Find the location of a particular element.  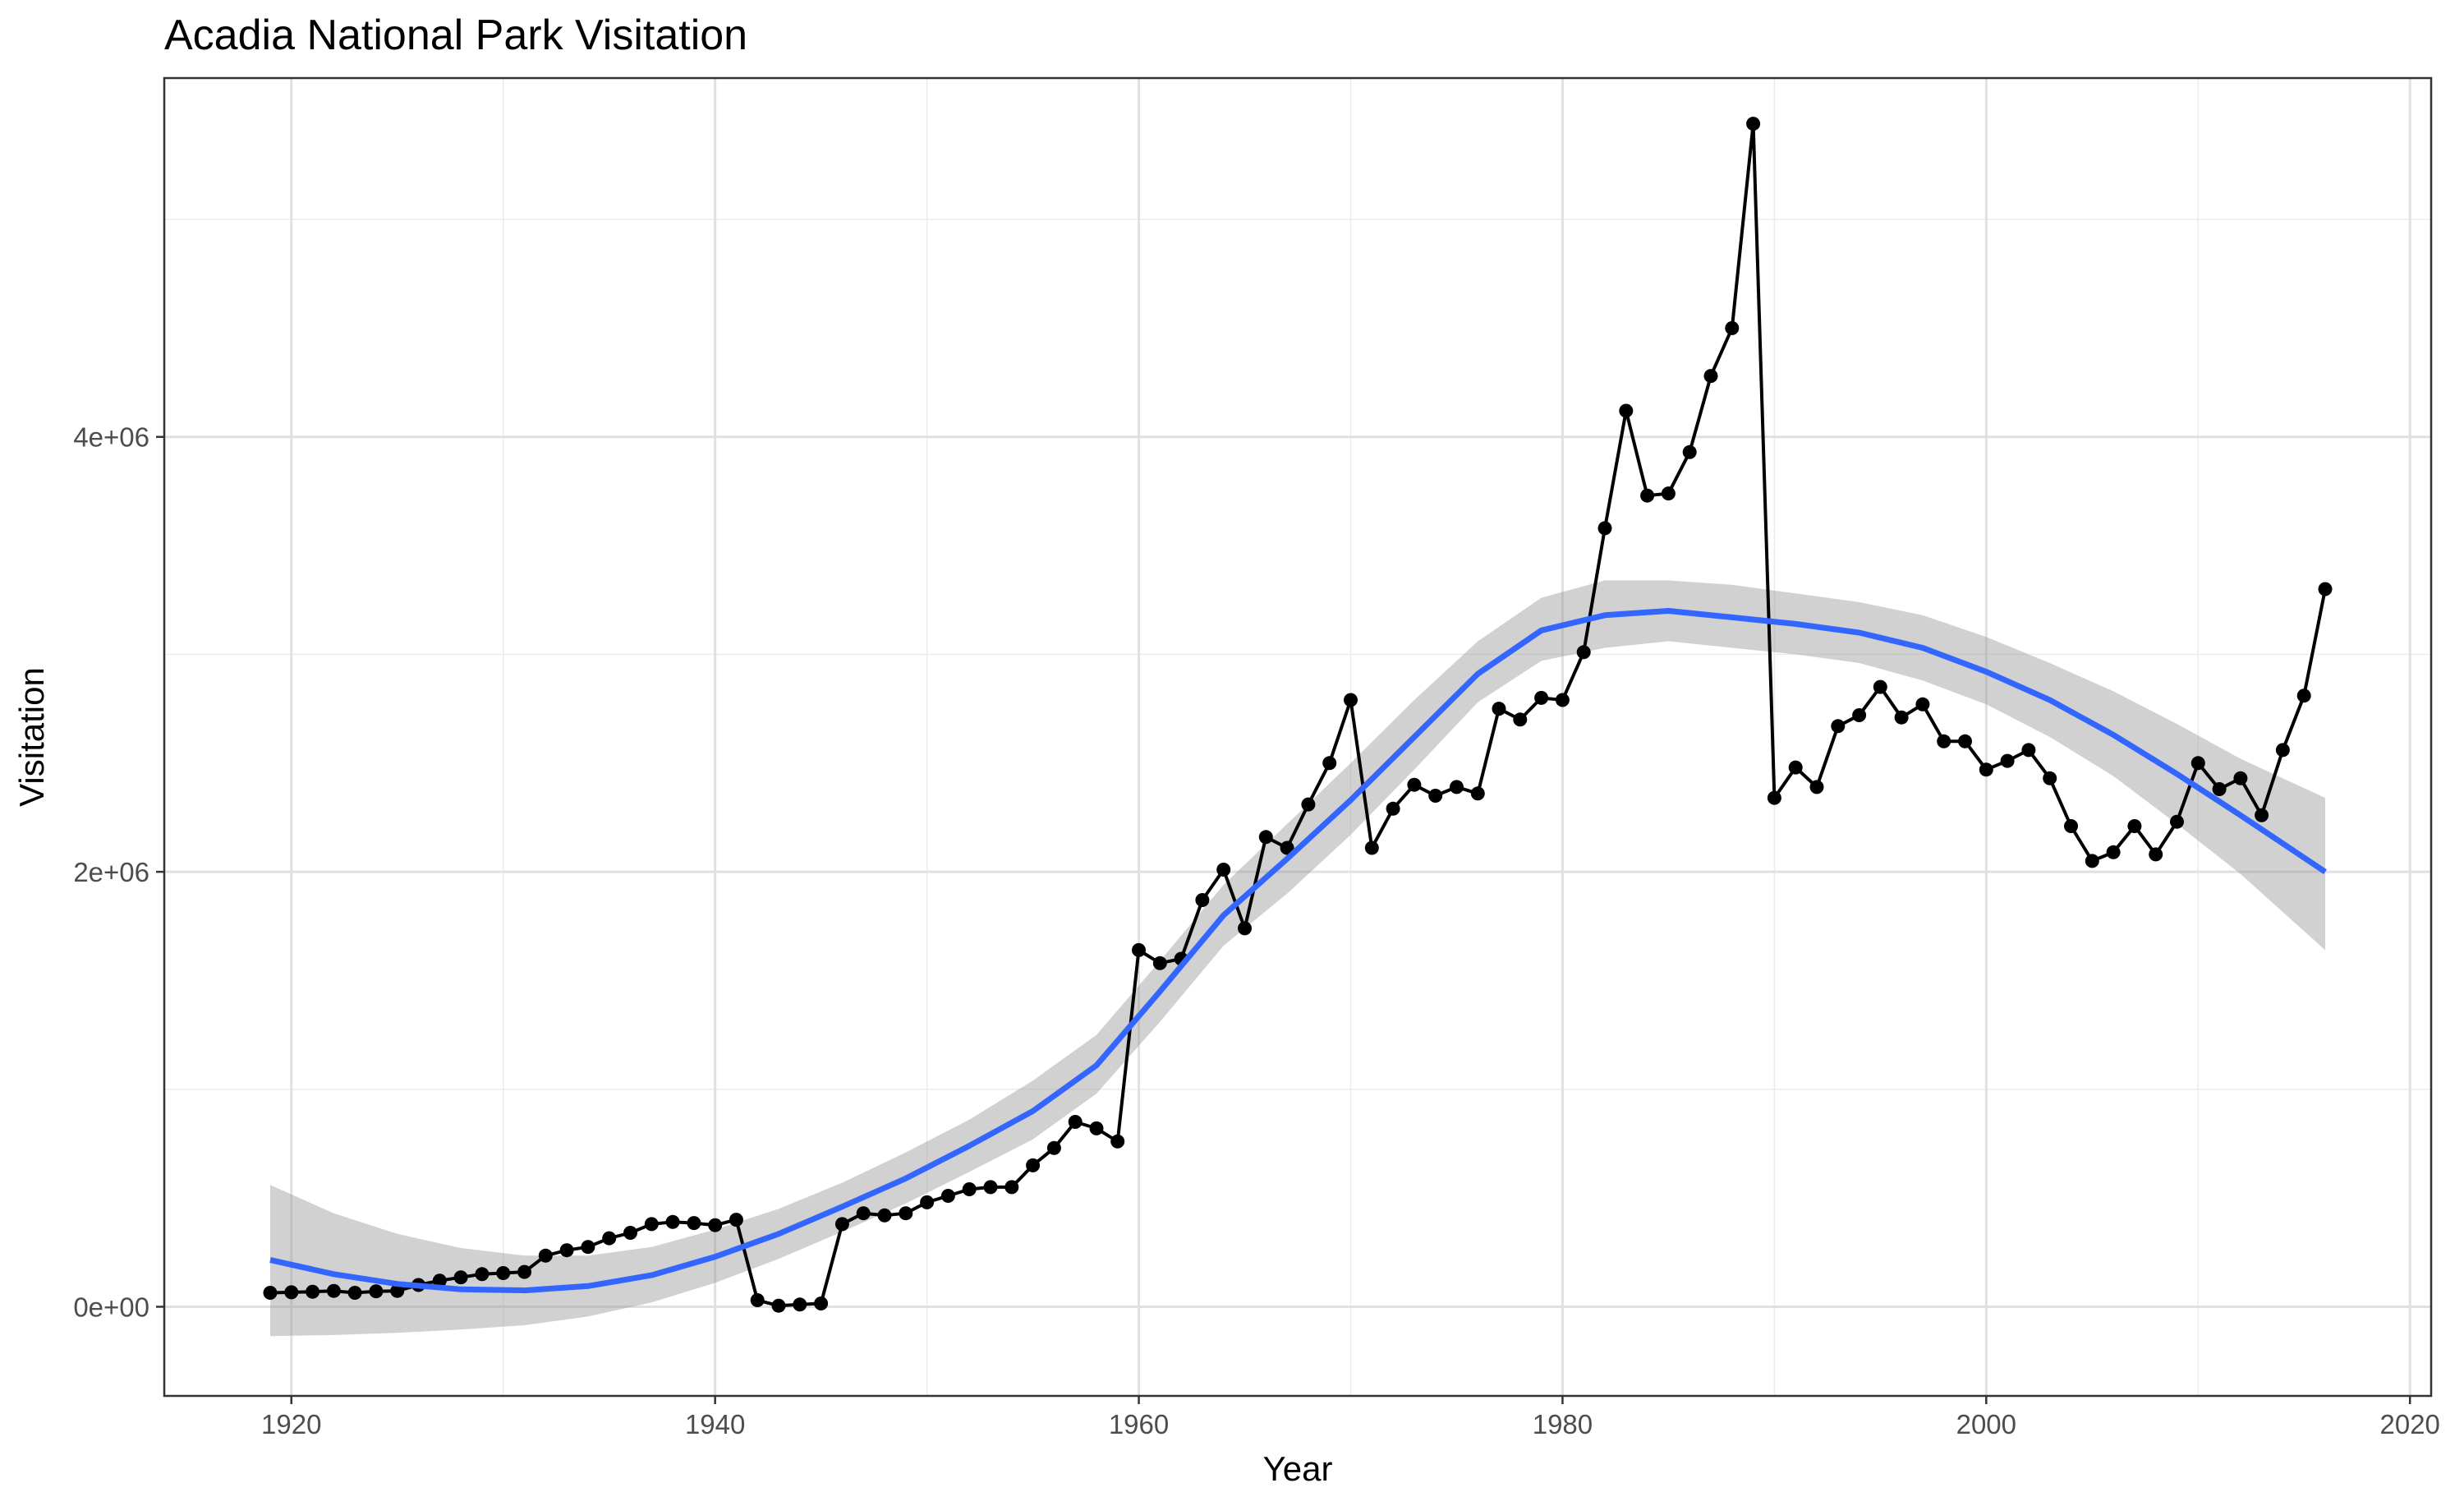

y-tick-label: 2e+06 is located at coordinates (111, 872).